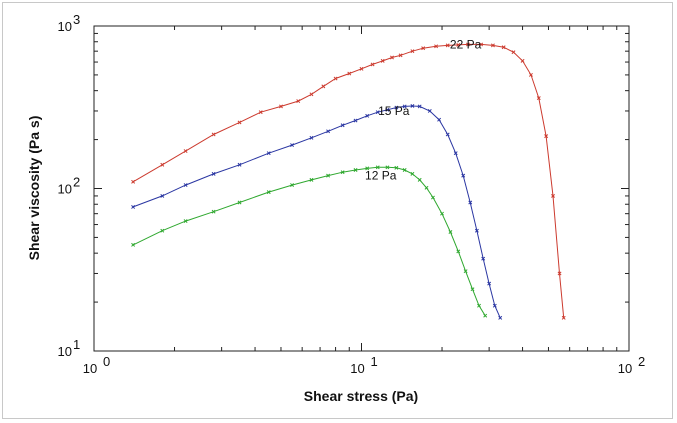 The image size is (677, 423). What do you see at coordinates (641, 361) in the screenshot?
I see `x-tick-exponent: 2` at bounding box center [641, 361].